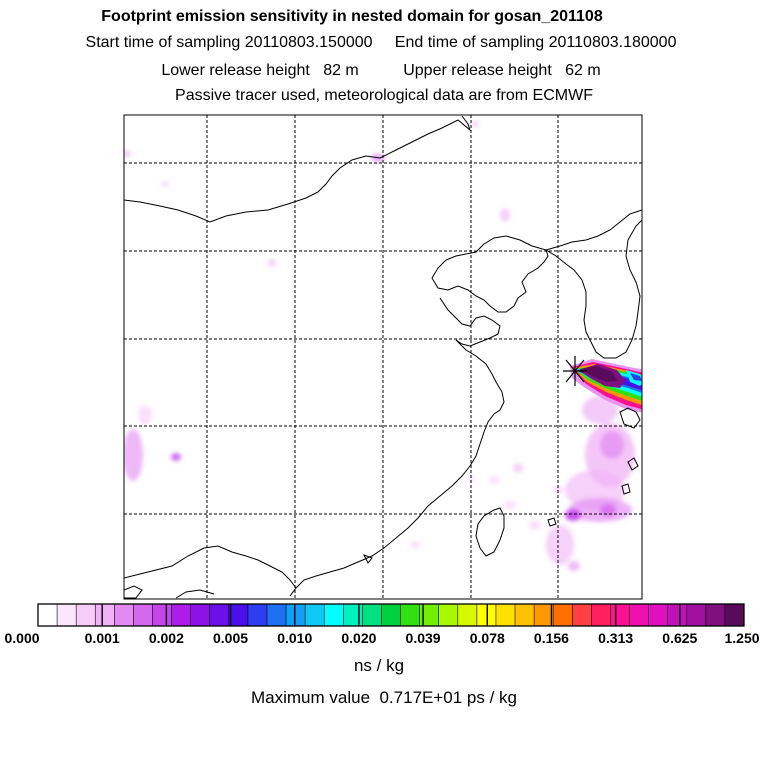 The width and height of the screenshot is (768, 768). I want to click on colorbar-tick-label: 0.078, so click(487, 638).